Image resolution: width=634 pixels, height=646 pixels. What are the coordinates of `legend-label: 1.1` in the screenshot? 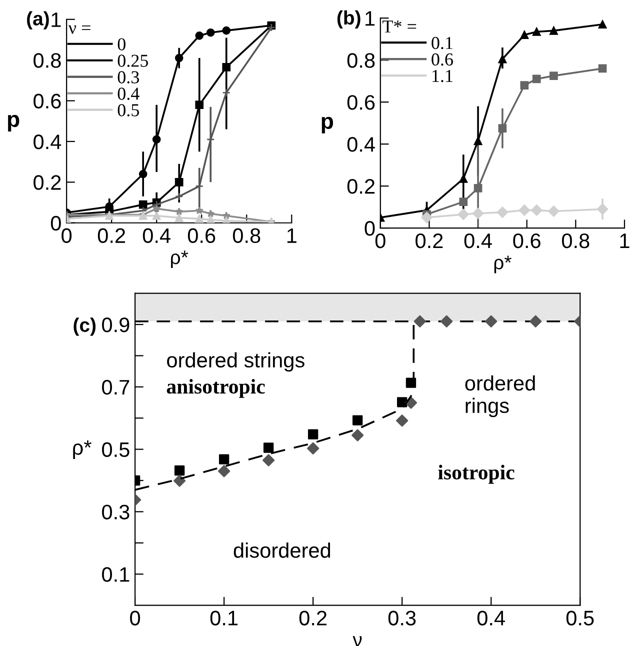 It's located at (442, 76).